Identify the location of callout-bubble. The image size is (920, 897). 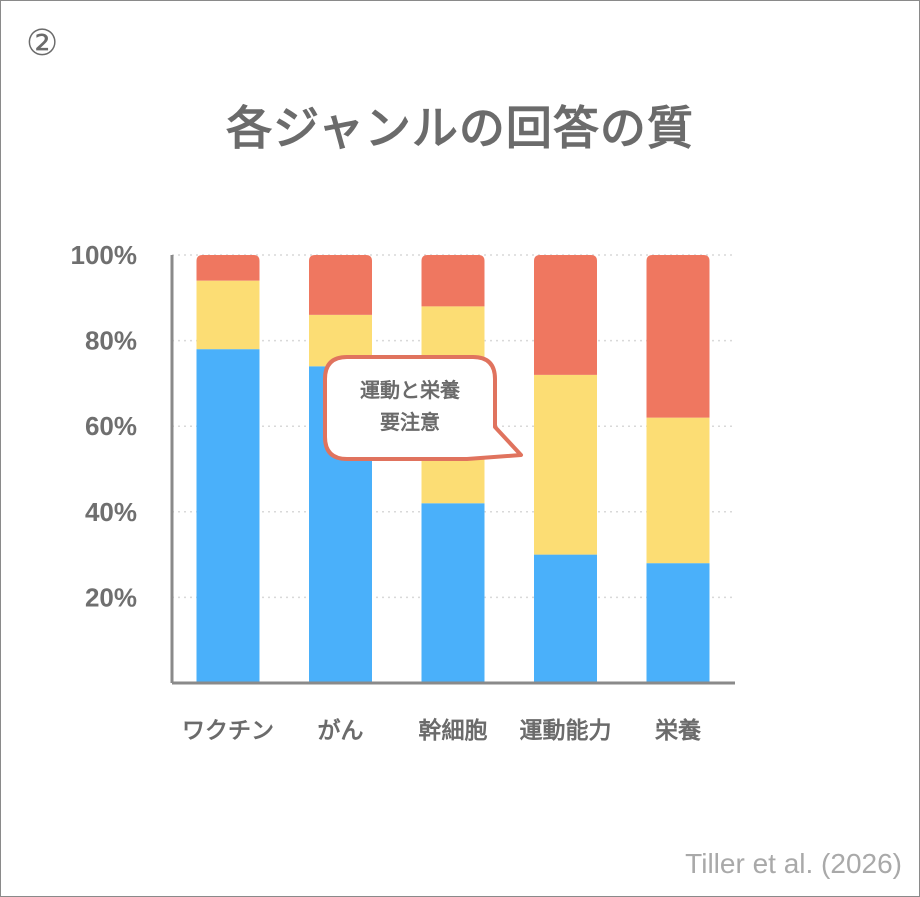
(423, 408).